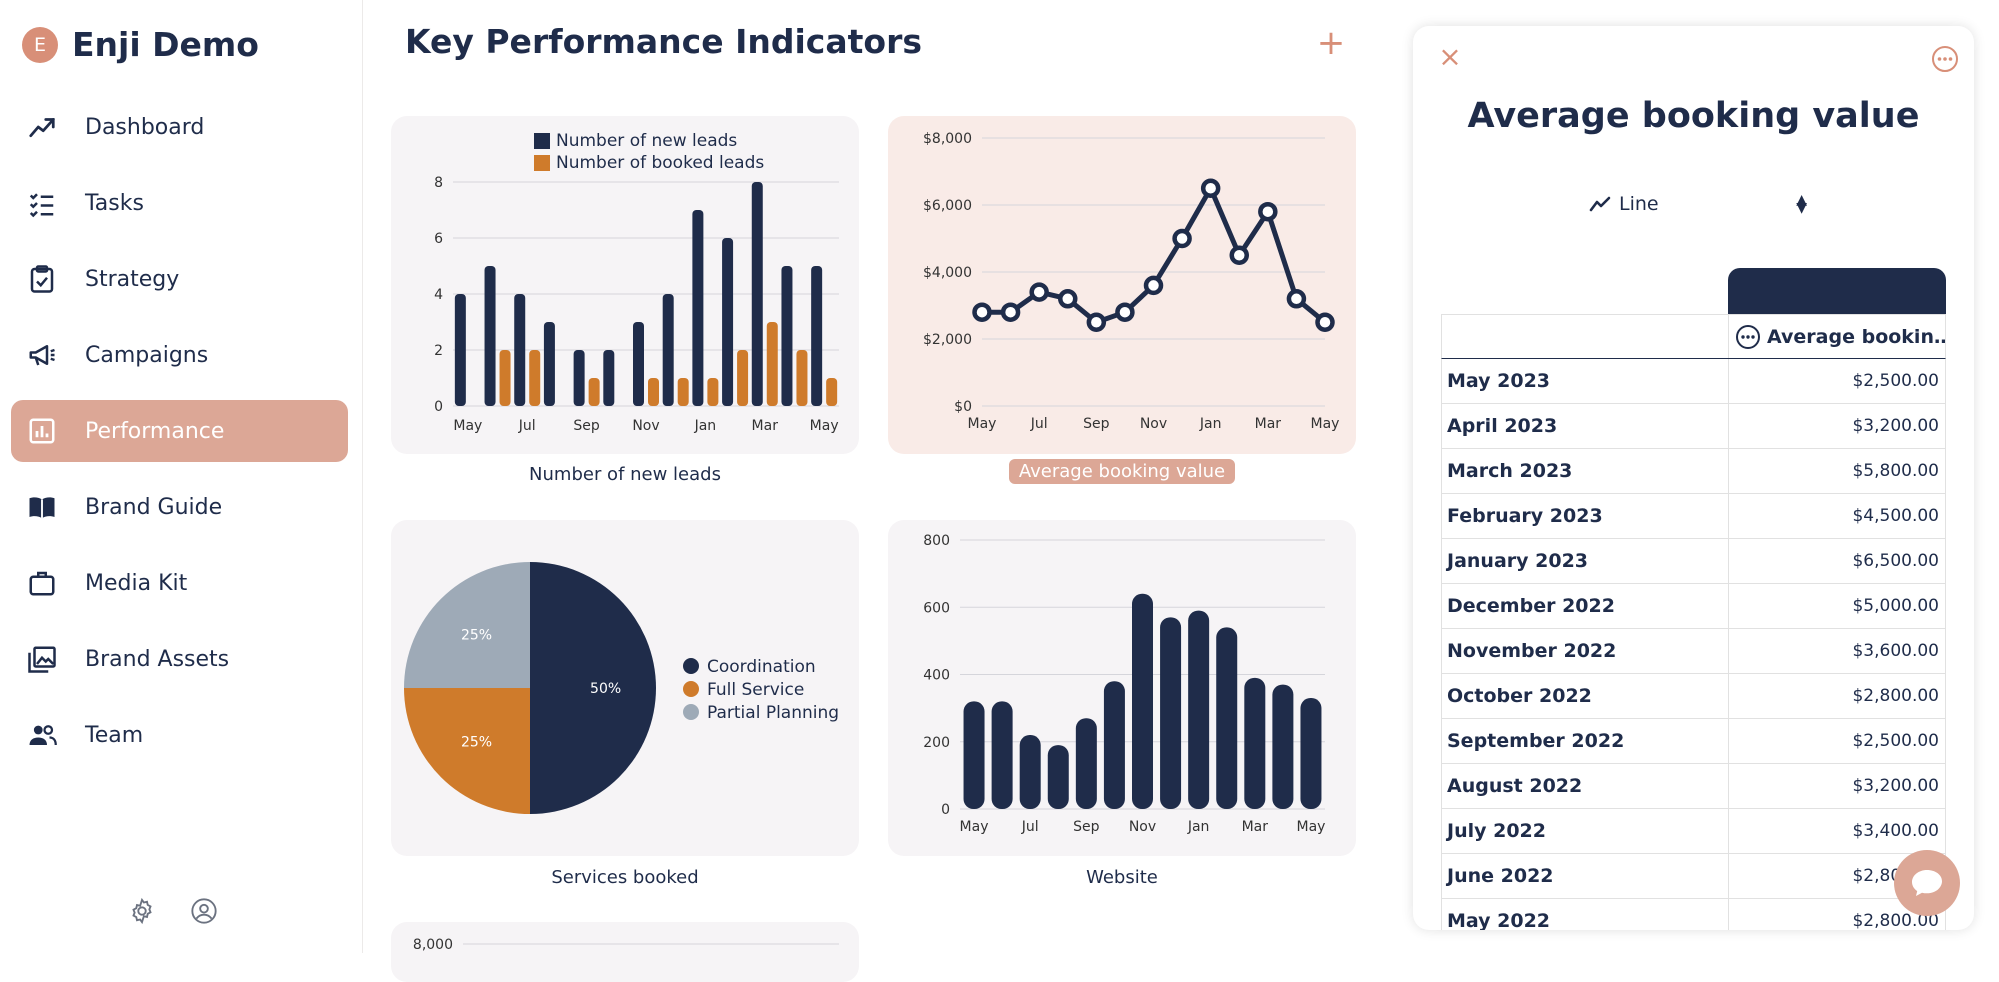  What do you see at coordinates (947, 139) in the screenshot?
I see `y-tick-label: $8,000` at bounding box center [947, 139].